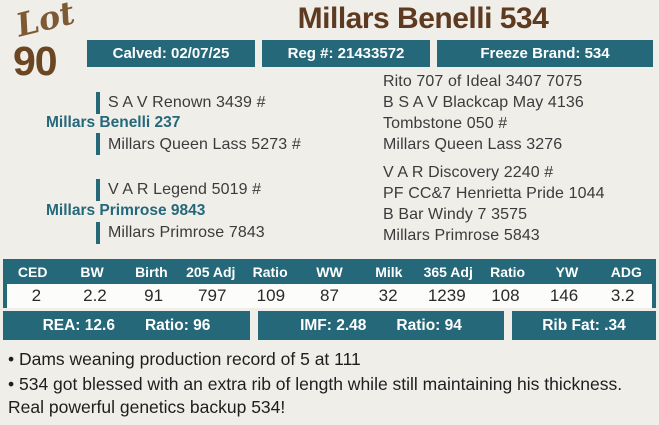 The image size is (659, 425). Describe the element at coordinates (445, 123) in the screenshot. I see `sire-grandsire-2: Tombstone 050 #` at that location.